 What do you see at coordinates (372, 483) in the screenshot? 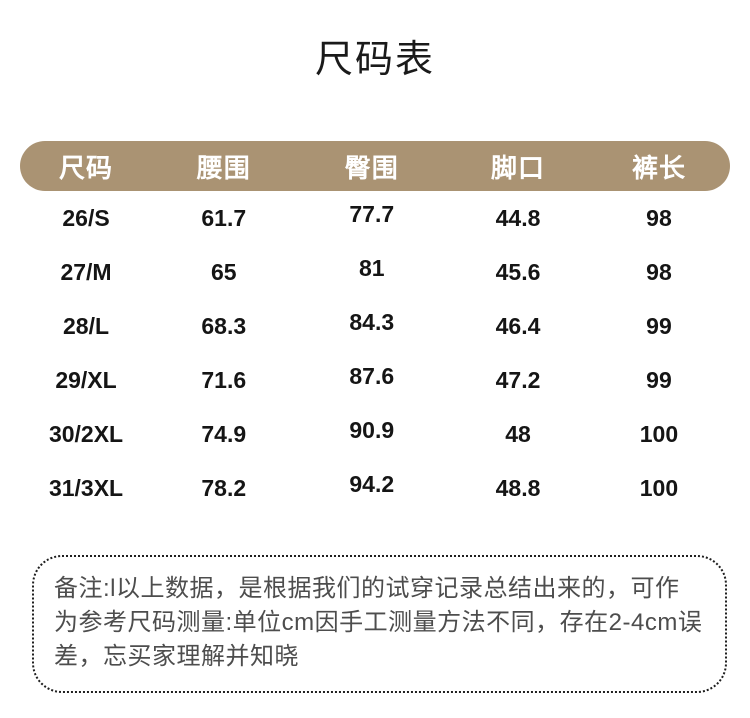
I see `cell-hip: 94.2` at bounding box center [372, 483].